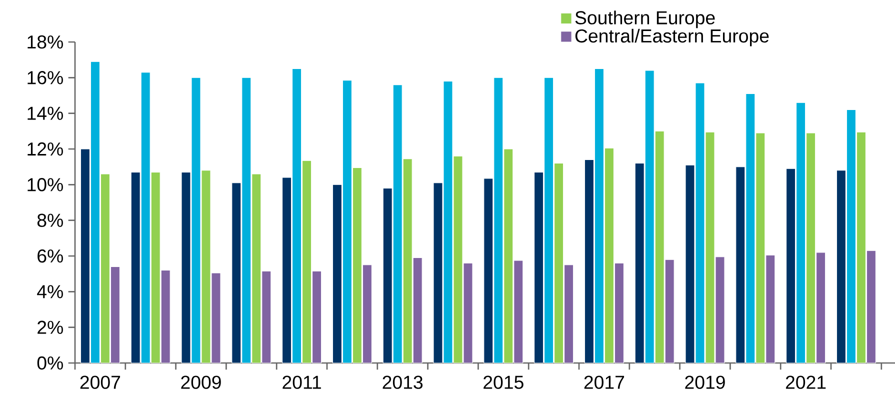  What do you see at coordinates (504, 382) in the screenshot?
I see `x-tick-label: 2015` at bounding box center [504, 382].